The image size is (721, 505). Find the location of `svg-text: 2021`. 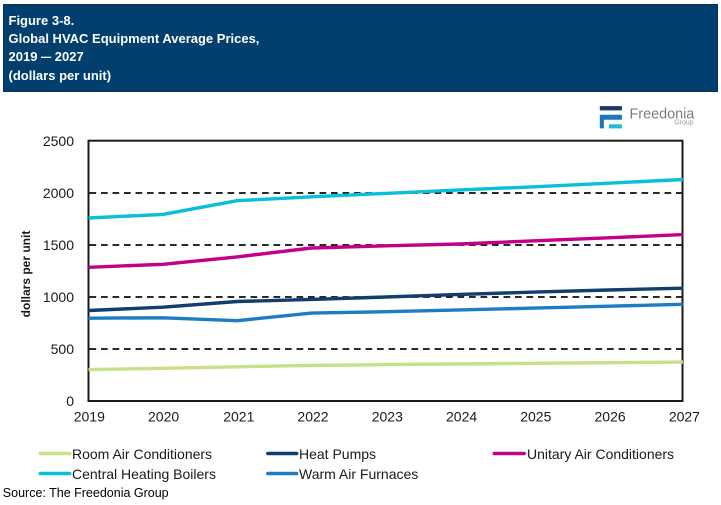

svg-text: 2021 is located at coordinates (238, 417).